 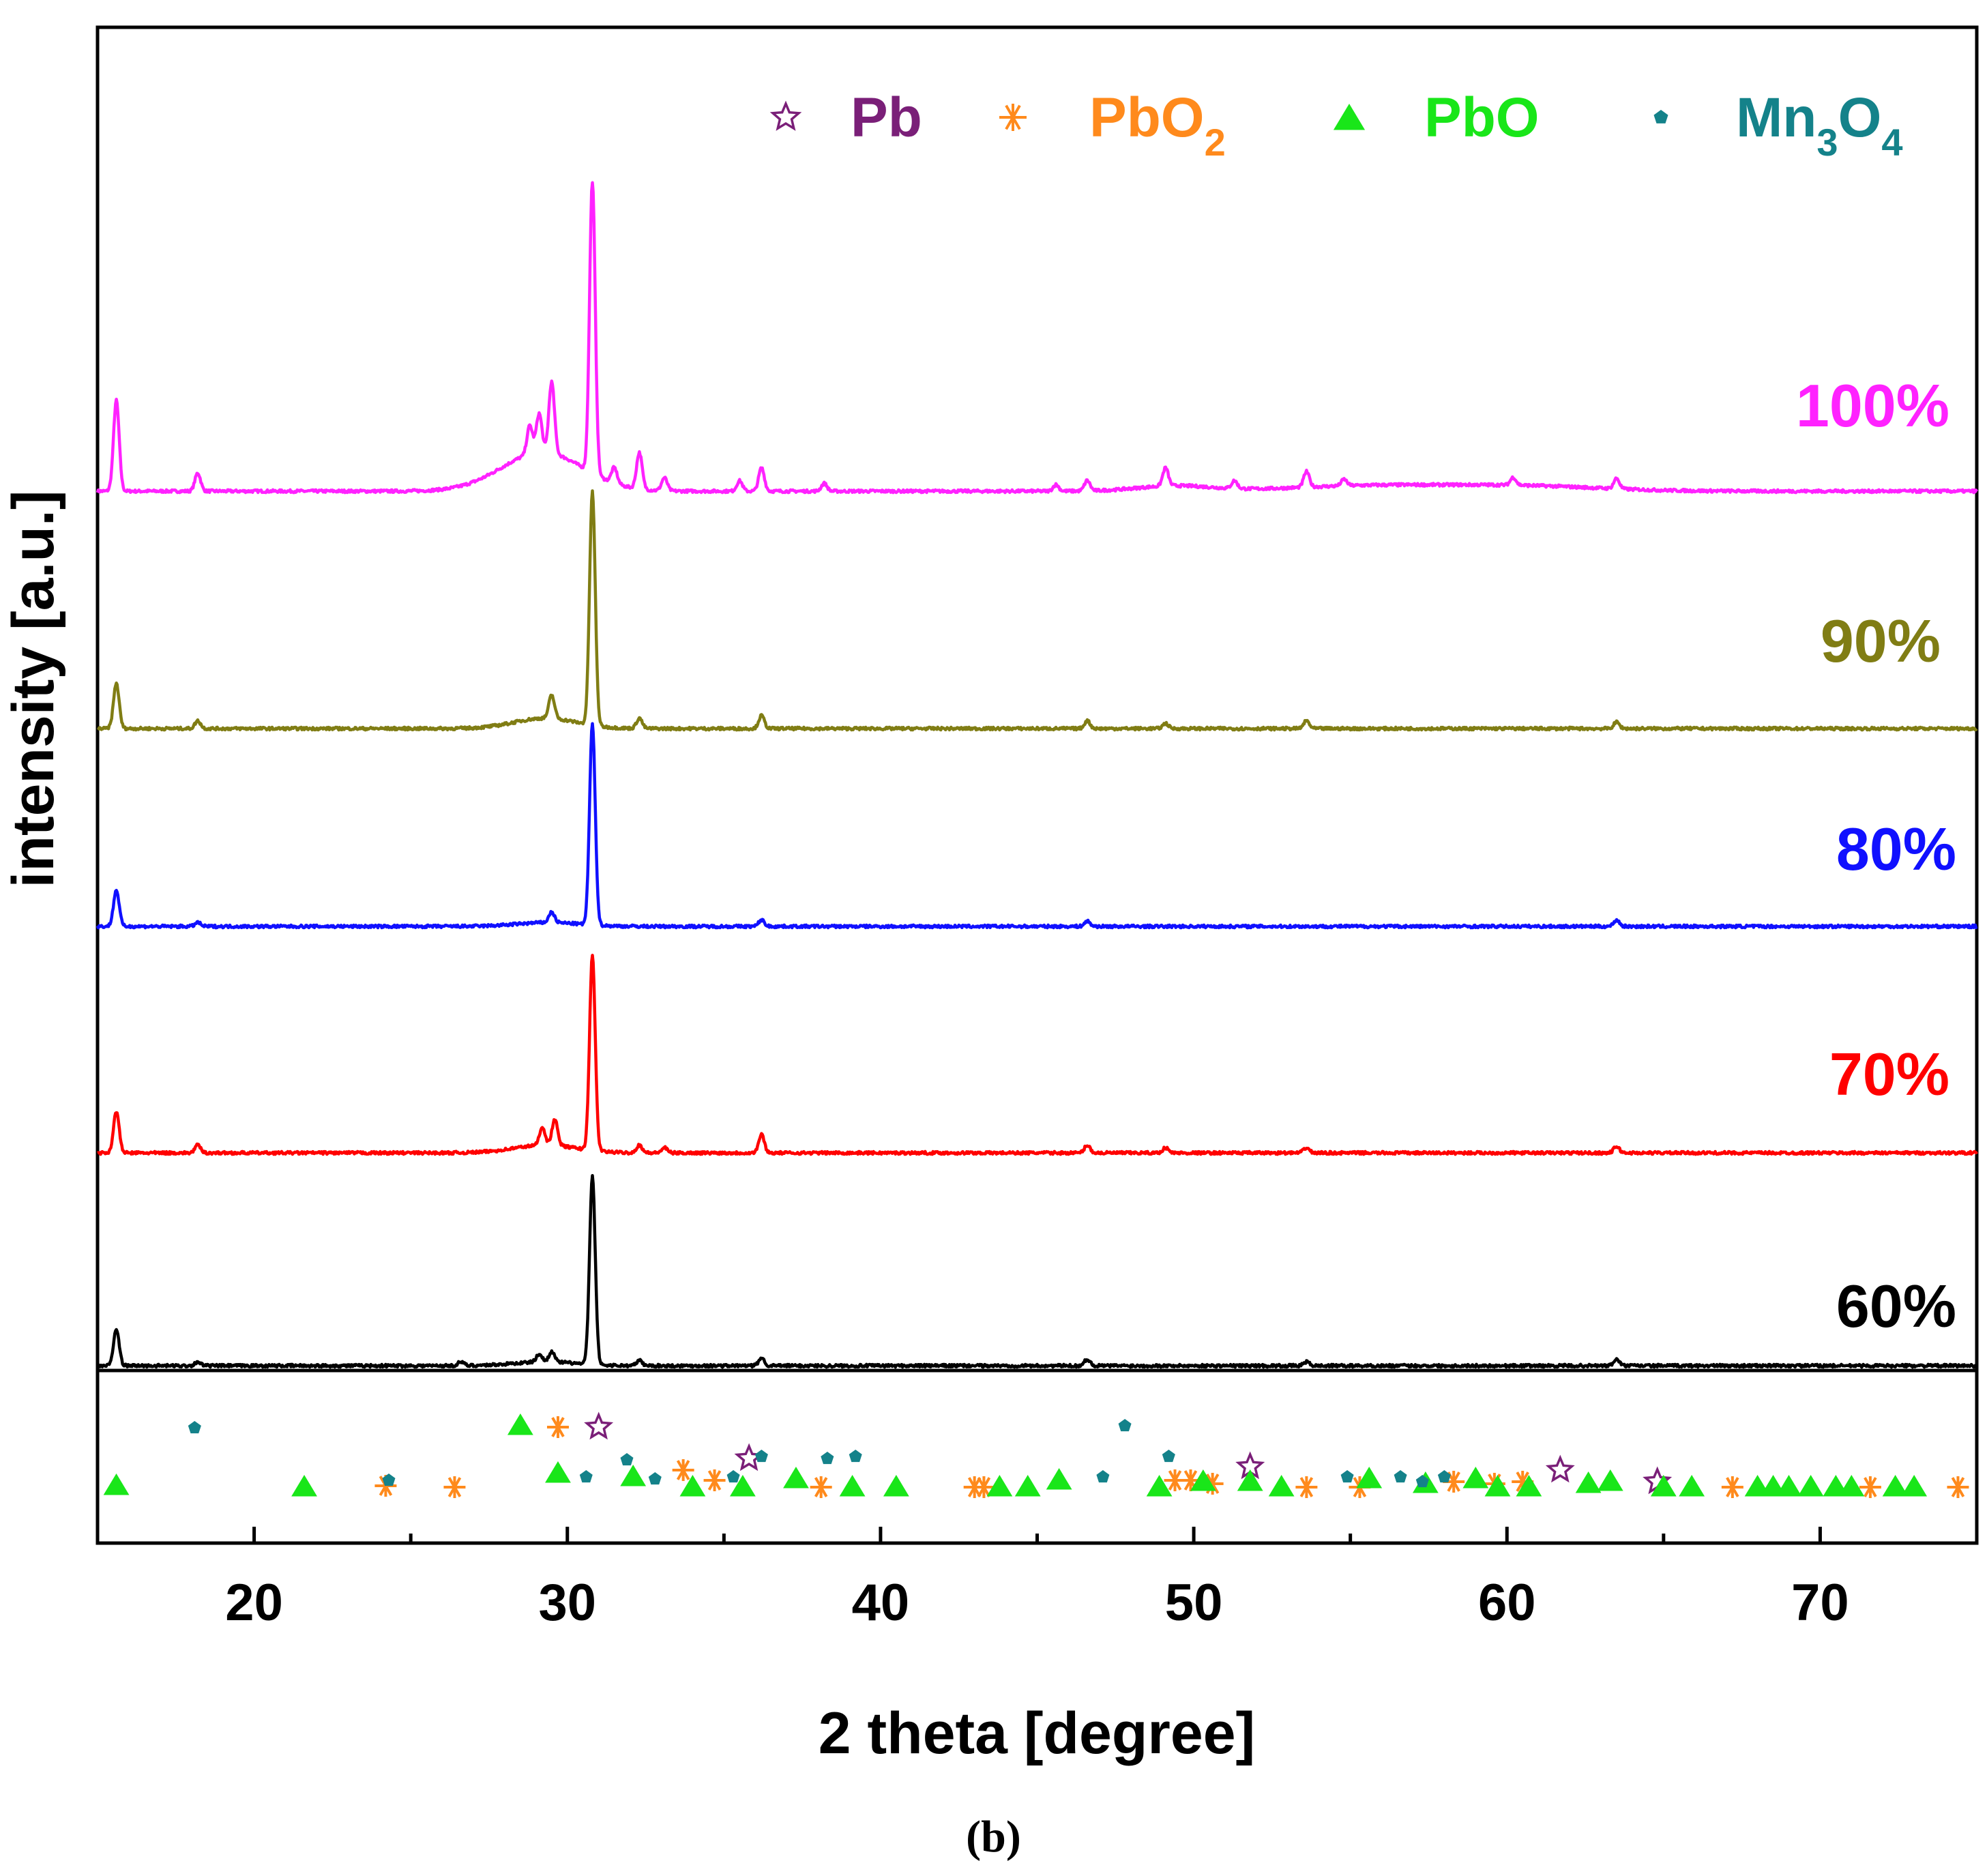 I want to click on trace-70pct, so click(x=1037, y=1055).